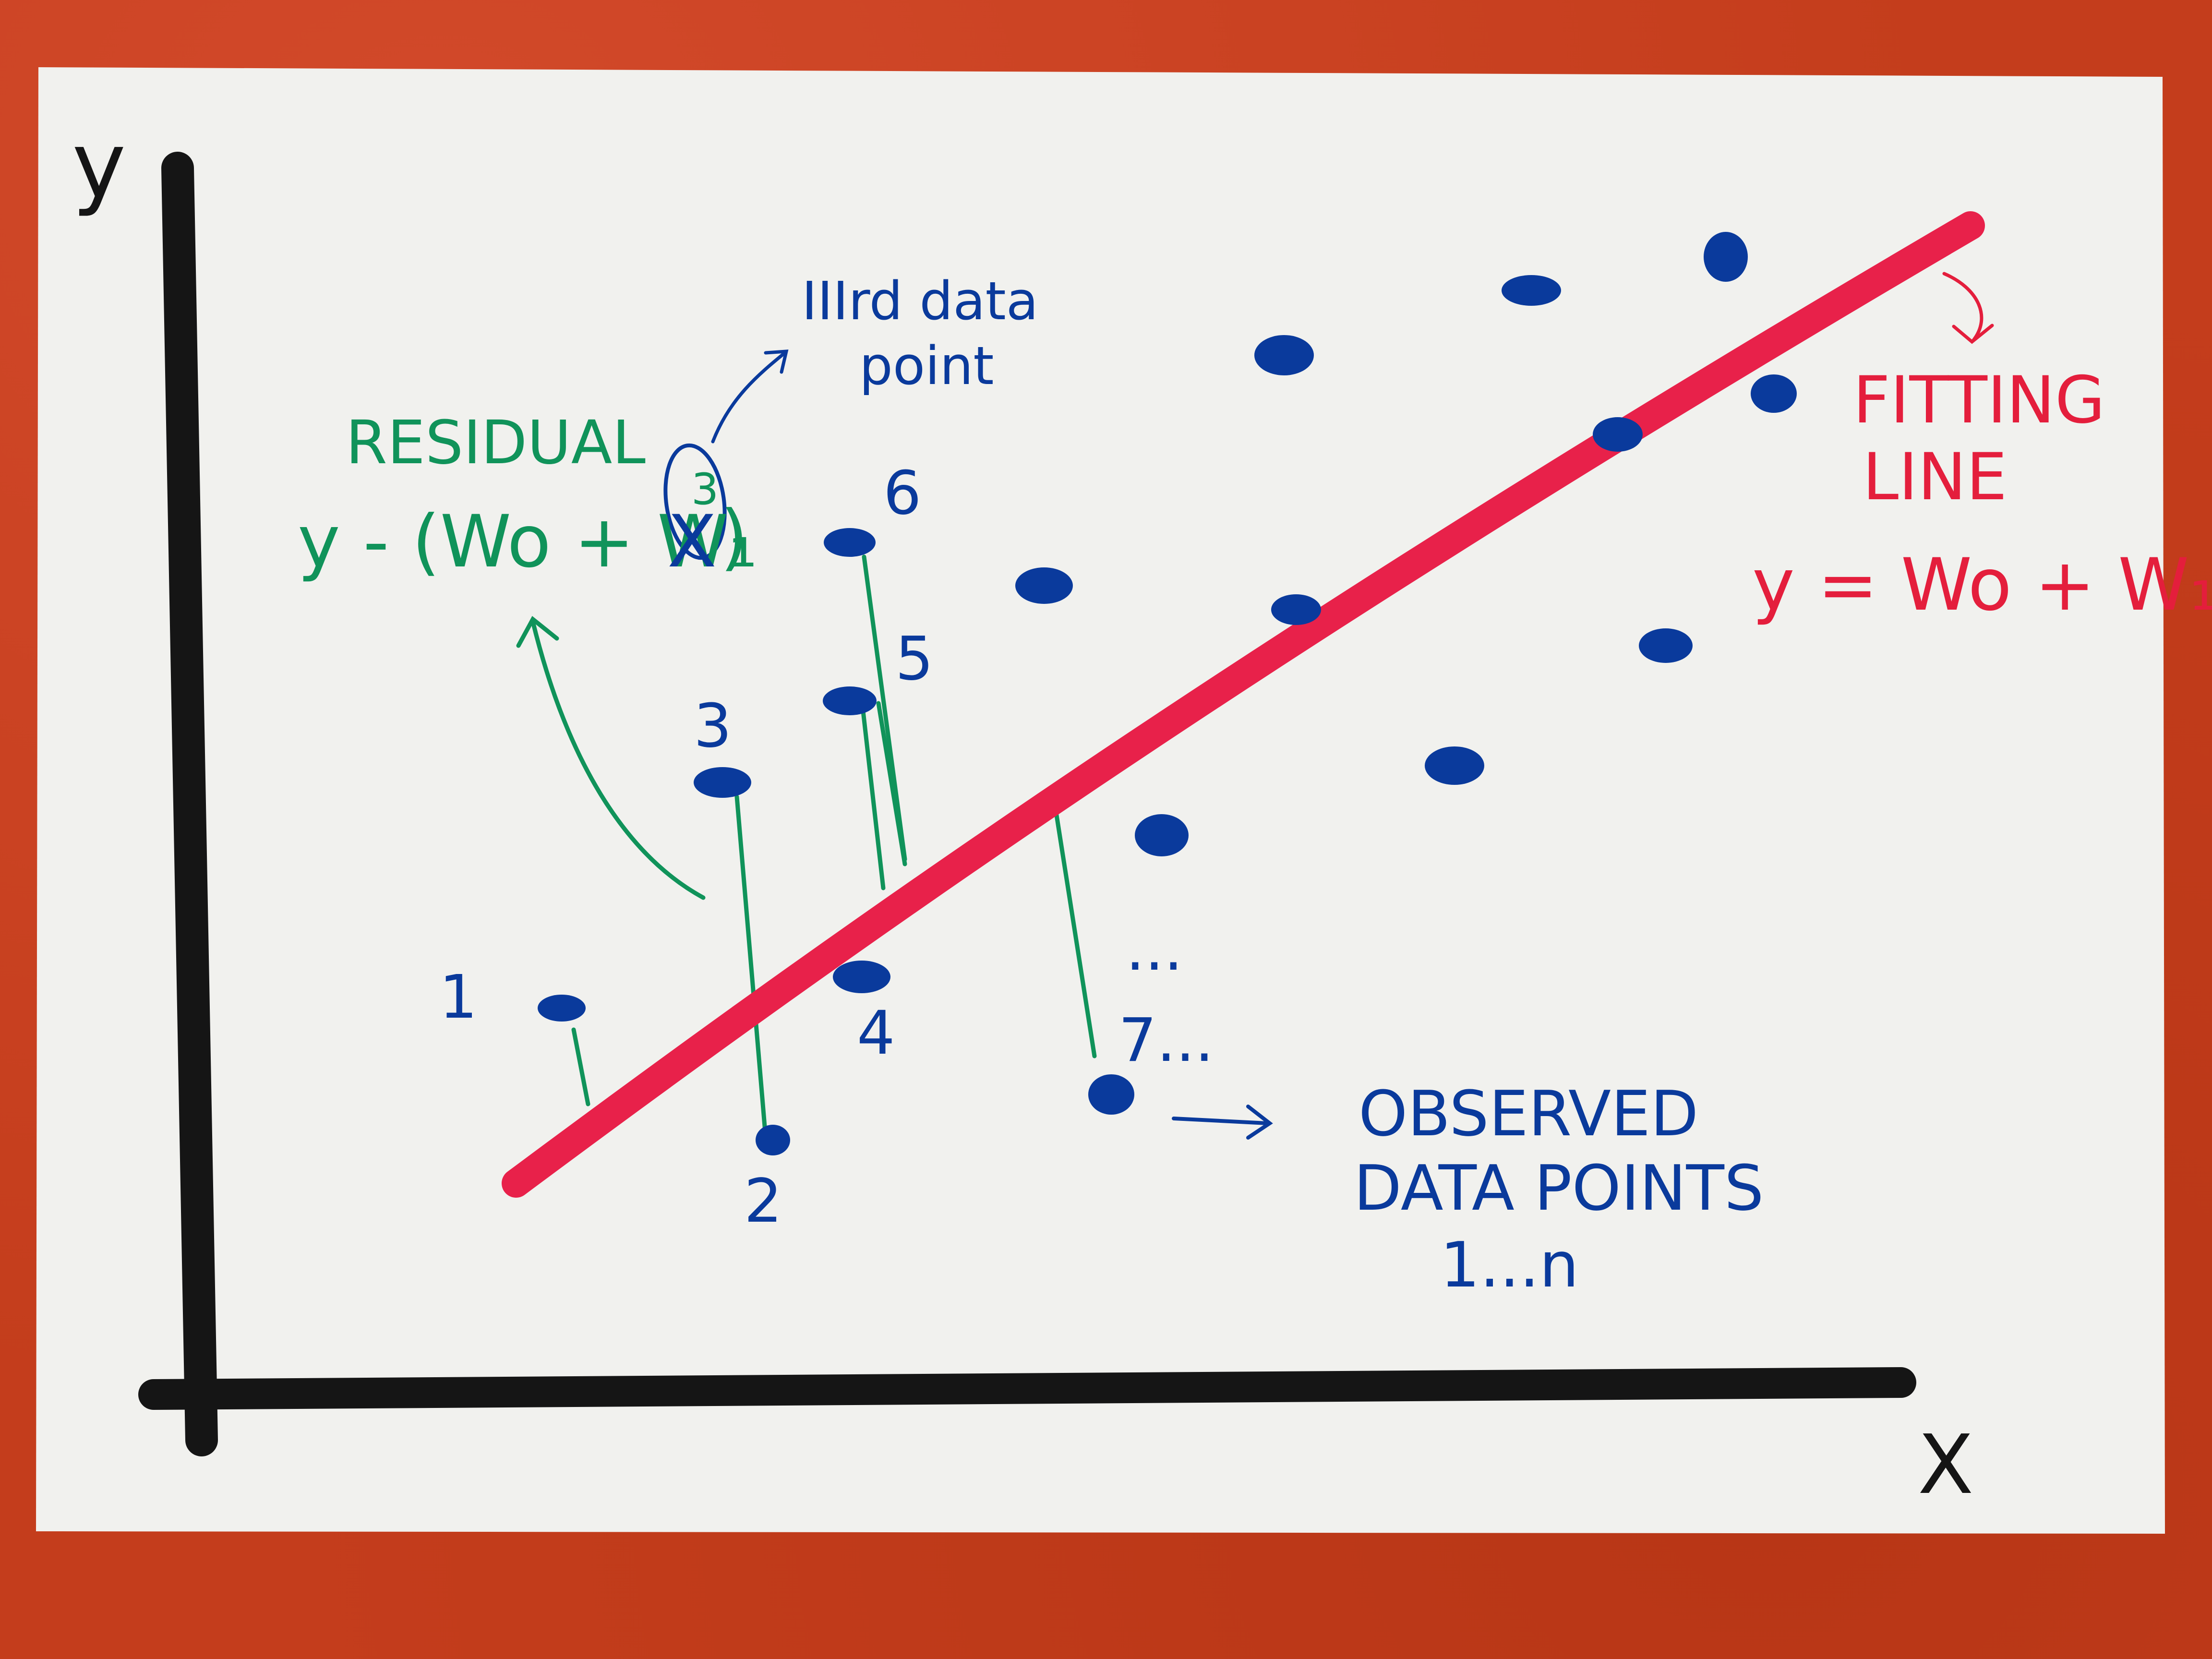  Describe the element at coordinates (1945, 1465) in the screenshot. I see `x-axis-label: X` at that location.